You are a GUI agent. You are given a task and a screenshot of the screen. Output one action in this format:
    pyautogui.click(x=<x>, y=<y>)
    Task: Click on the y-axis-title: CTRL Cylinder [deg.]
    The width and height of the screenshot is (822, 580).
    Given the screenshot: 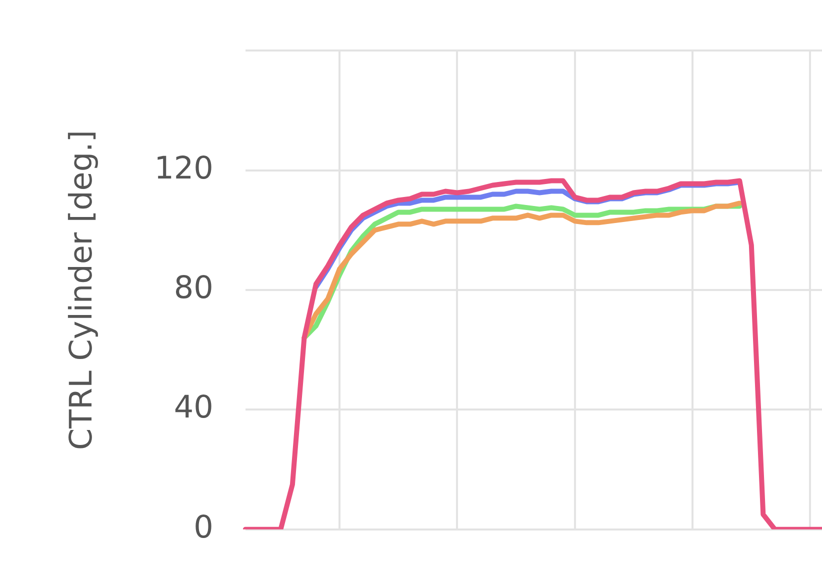 What is the action you would take?
    pyautogui.click(x=82, y=290)
    